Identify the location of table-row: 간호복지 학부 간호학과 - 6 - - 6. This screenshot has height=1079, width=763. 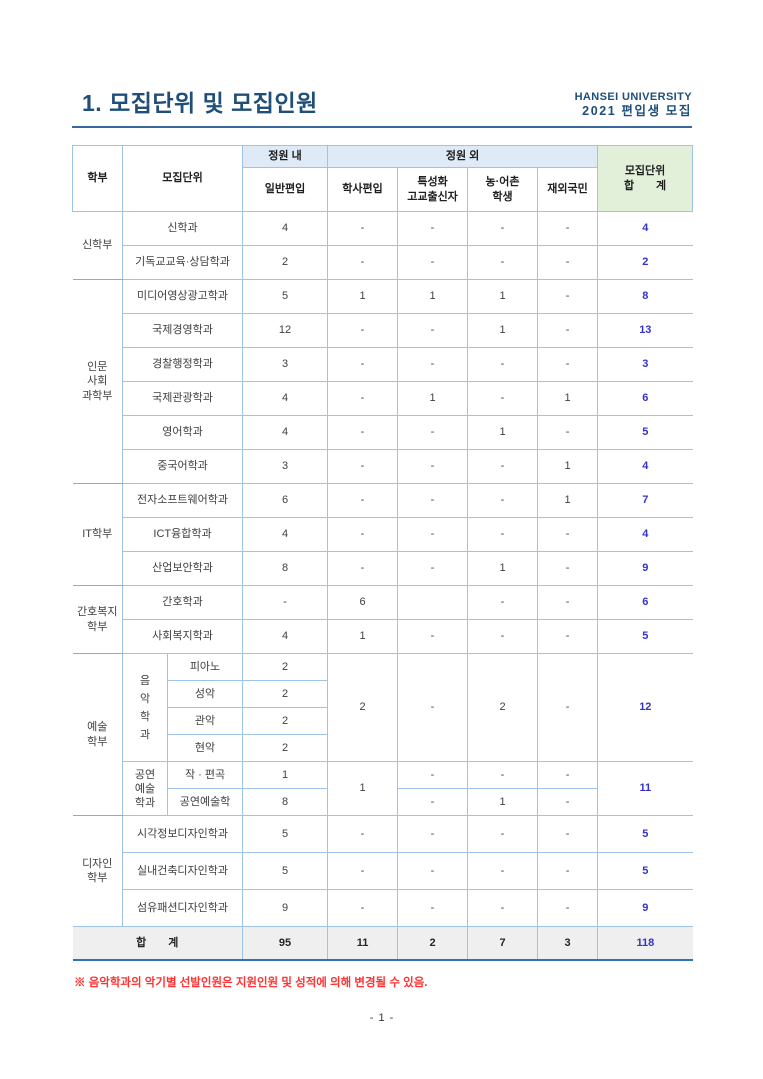
(382, 619).